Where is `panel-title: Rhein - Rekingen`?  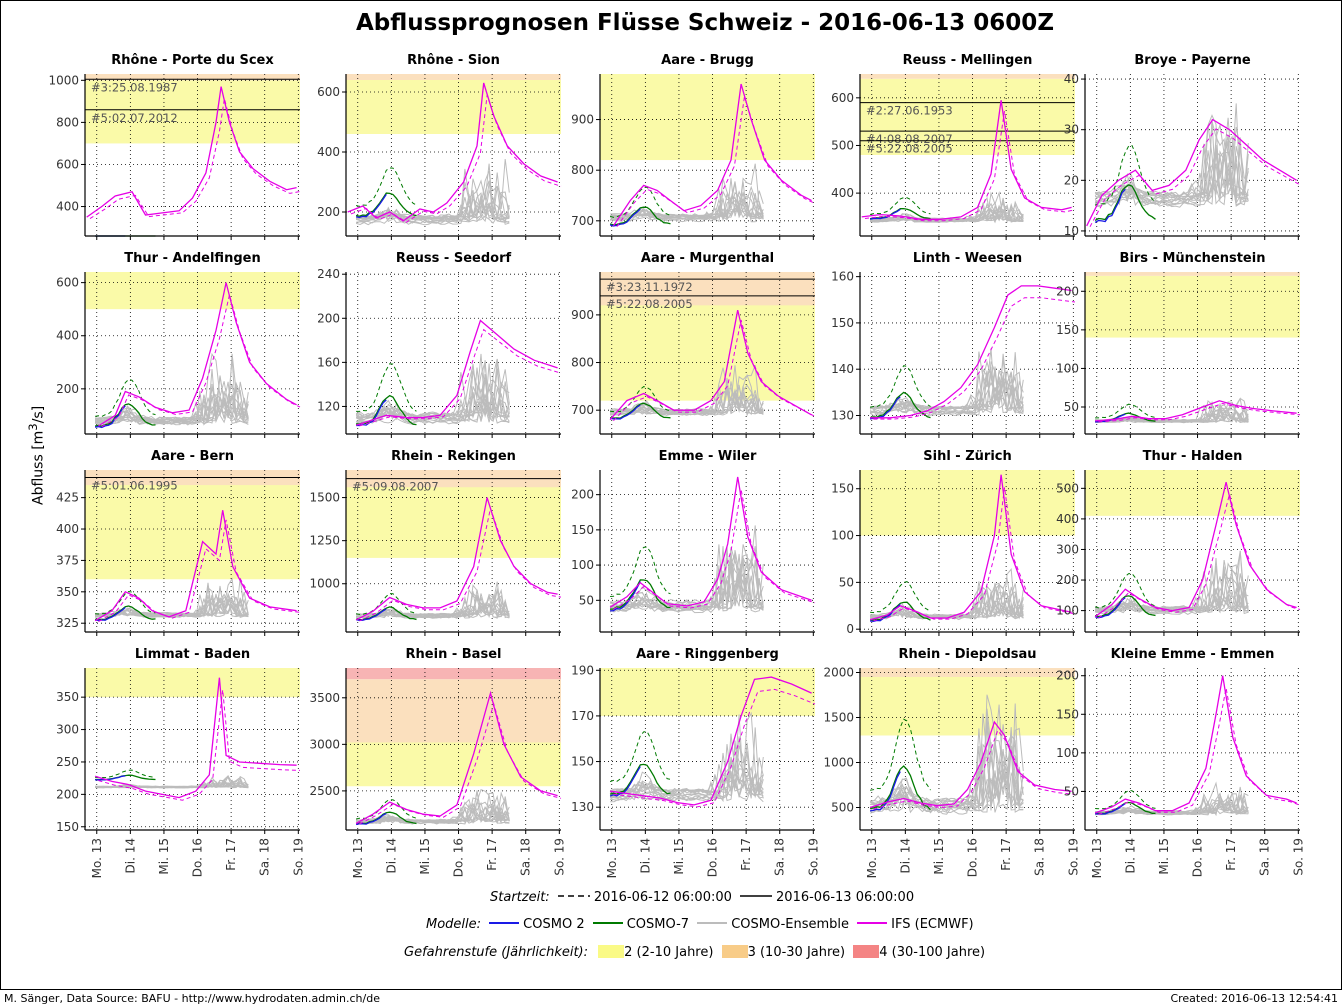
panel-title: Rhein - Rekingen is located at coordinates (453, 456).